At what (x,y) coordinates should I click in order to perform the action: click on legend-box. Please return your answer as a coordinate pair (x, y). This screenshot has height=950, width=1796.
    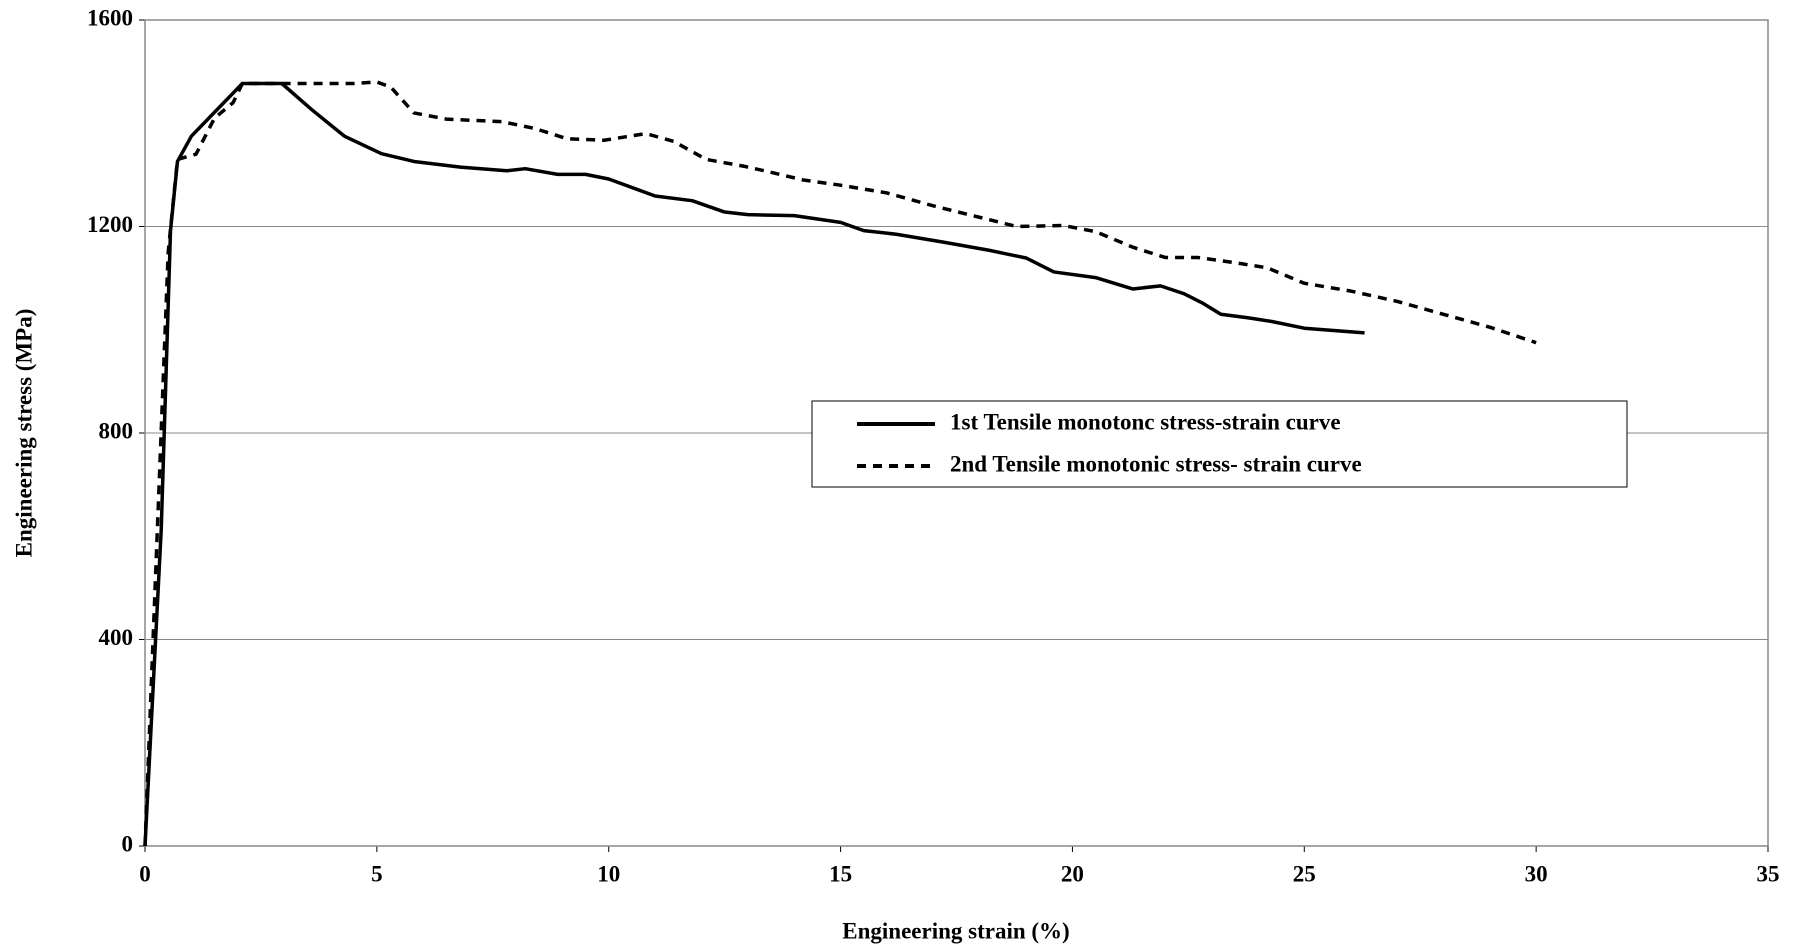
    Looking at the image, I should click on (1219, 444).